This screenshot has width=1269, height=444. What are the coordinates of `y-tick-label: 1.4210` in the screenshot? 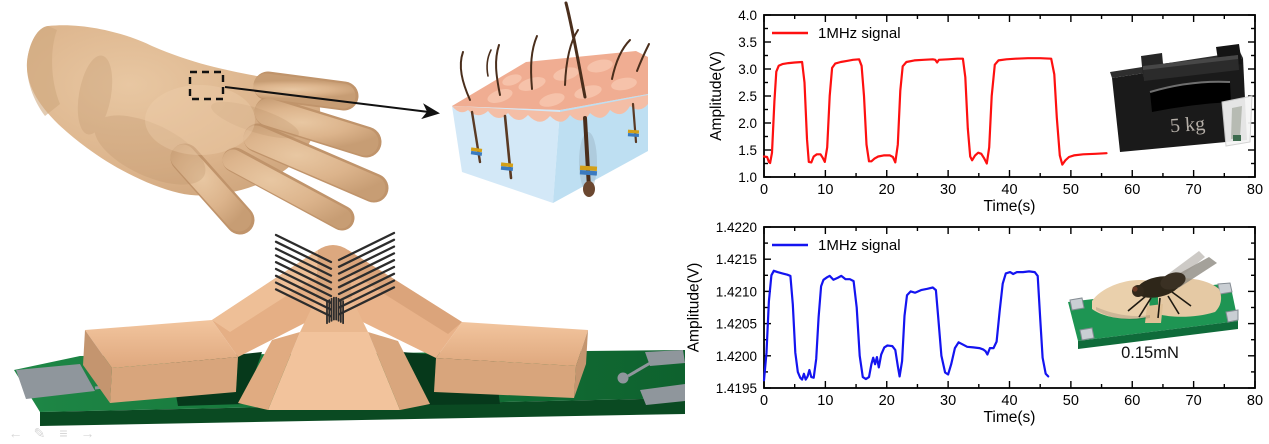 It's located at (736, 291).